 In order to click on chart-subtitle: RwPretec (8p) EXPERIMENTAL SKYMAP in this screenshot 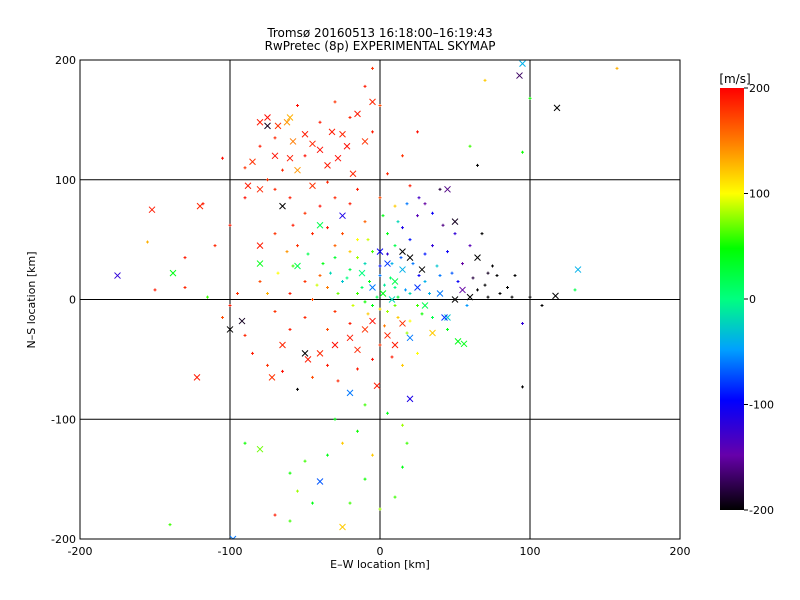, I will do `click(380, 46)`.